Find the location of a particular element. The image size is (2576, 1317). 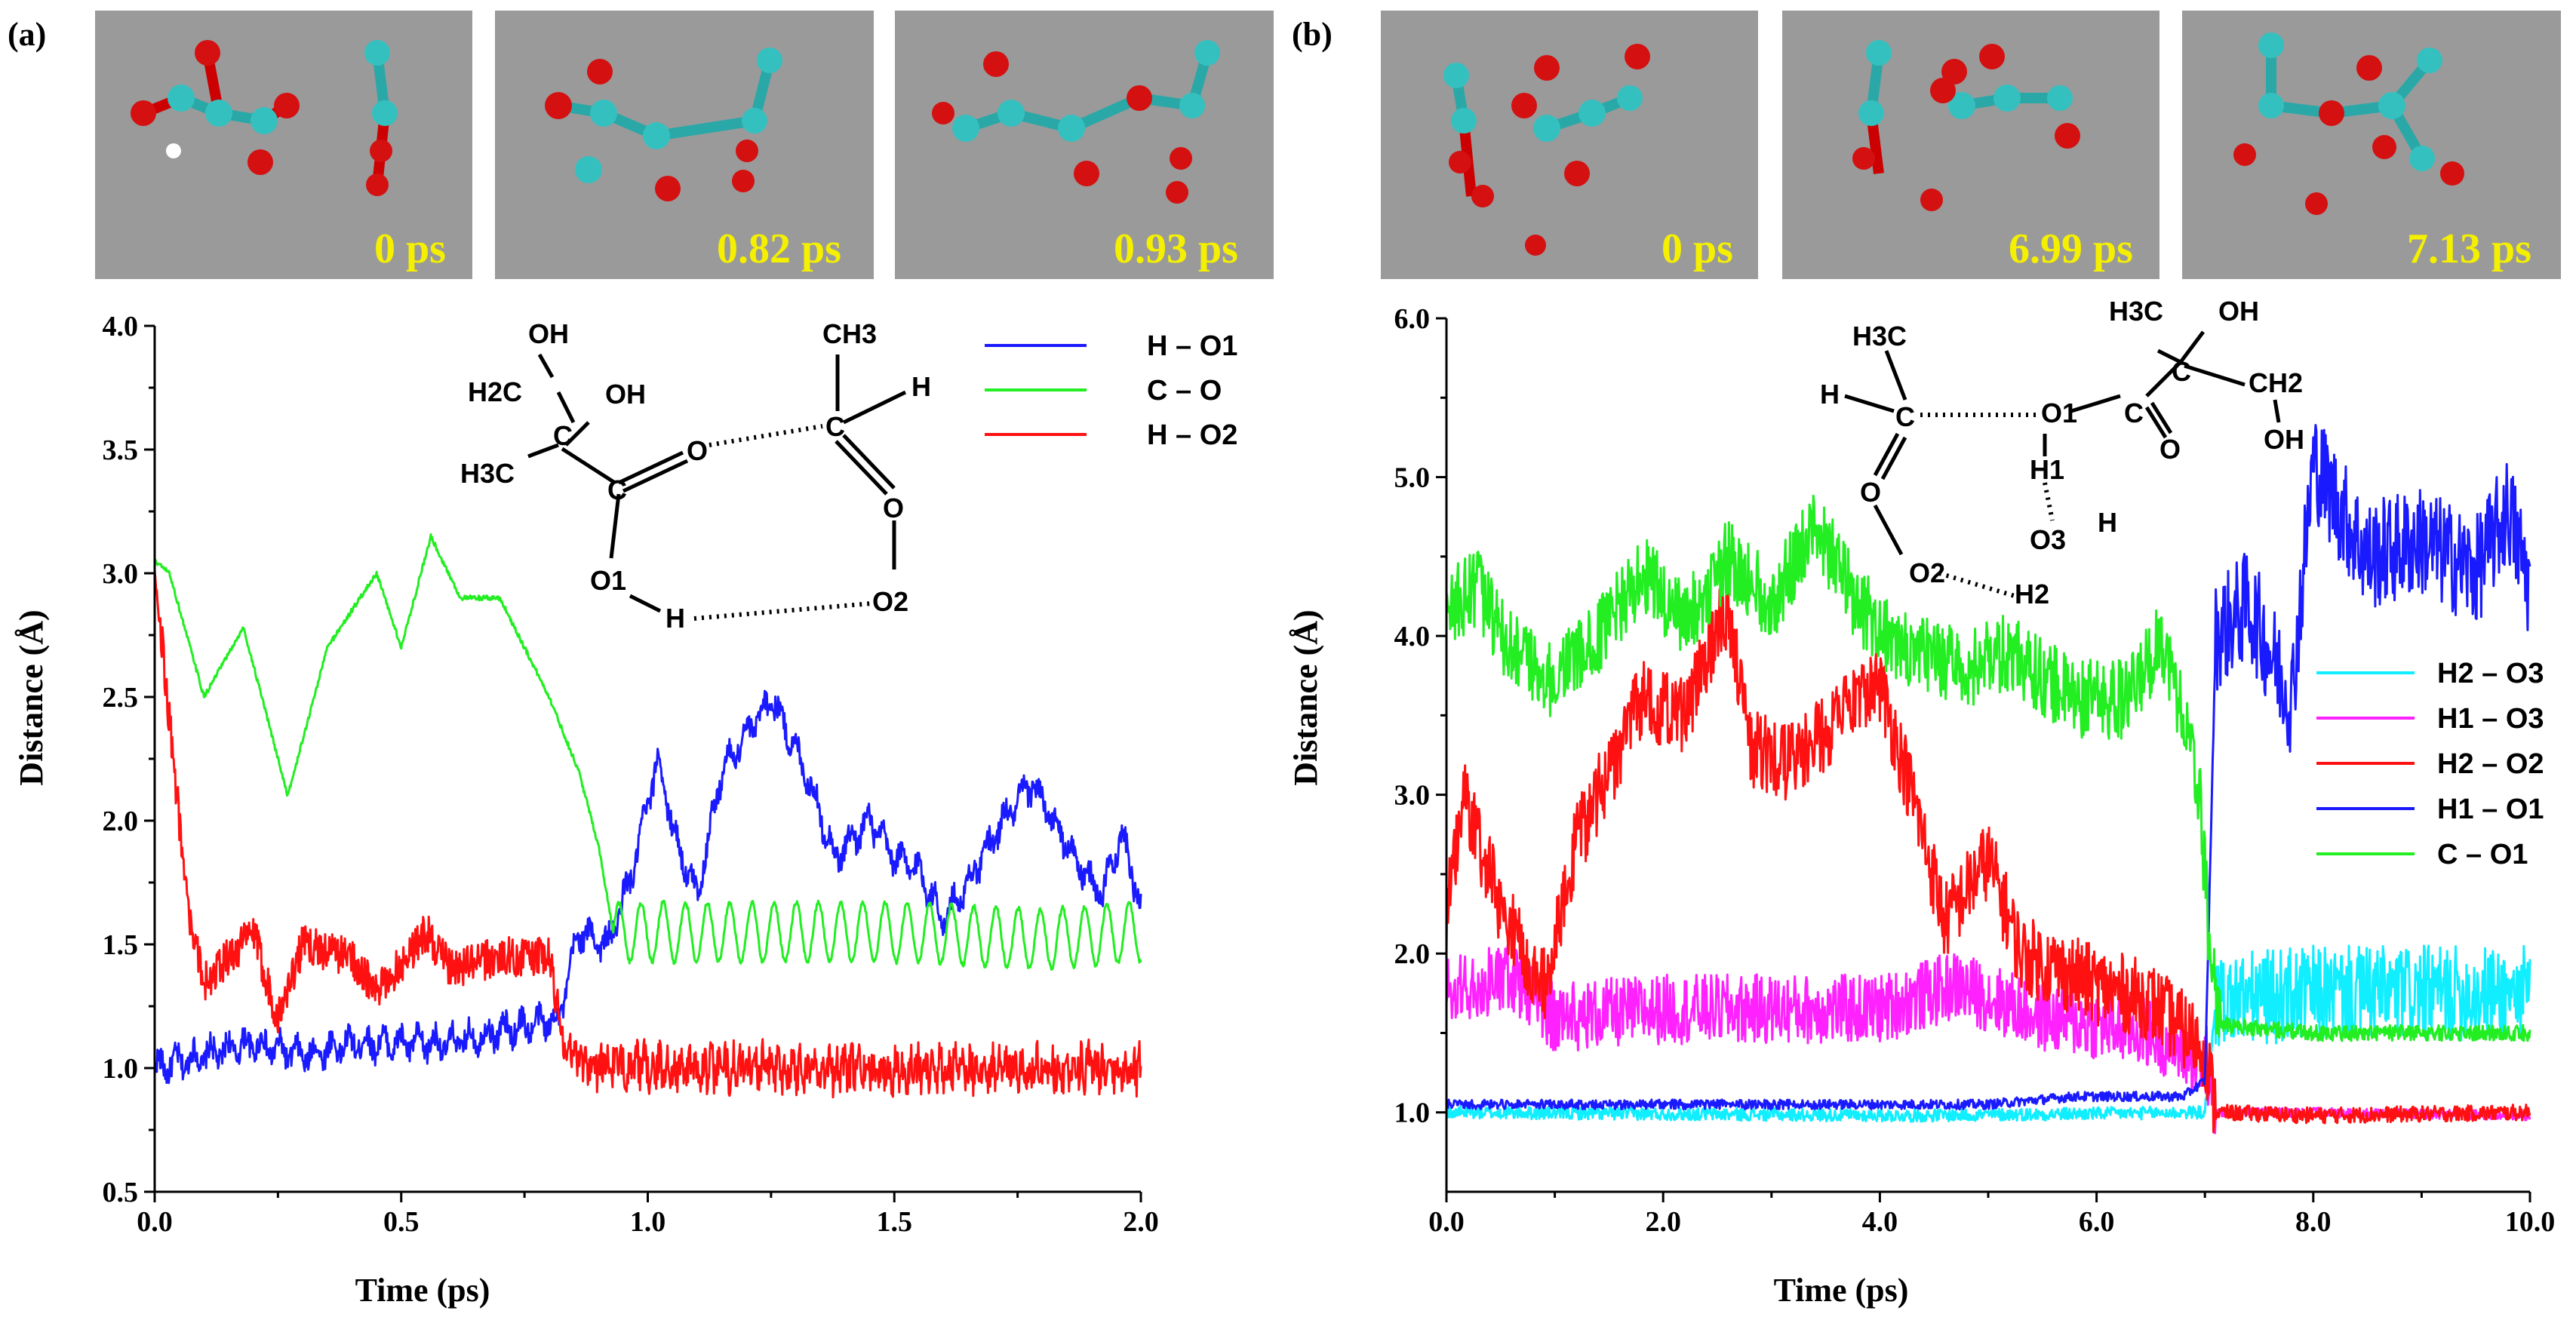

snapshot-b-3-time: 7.13 ps is located at coordinates (2469, 249).